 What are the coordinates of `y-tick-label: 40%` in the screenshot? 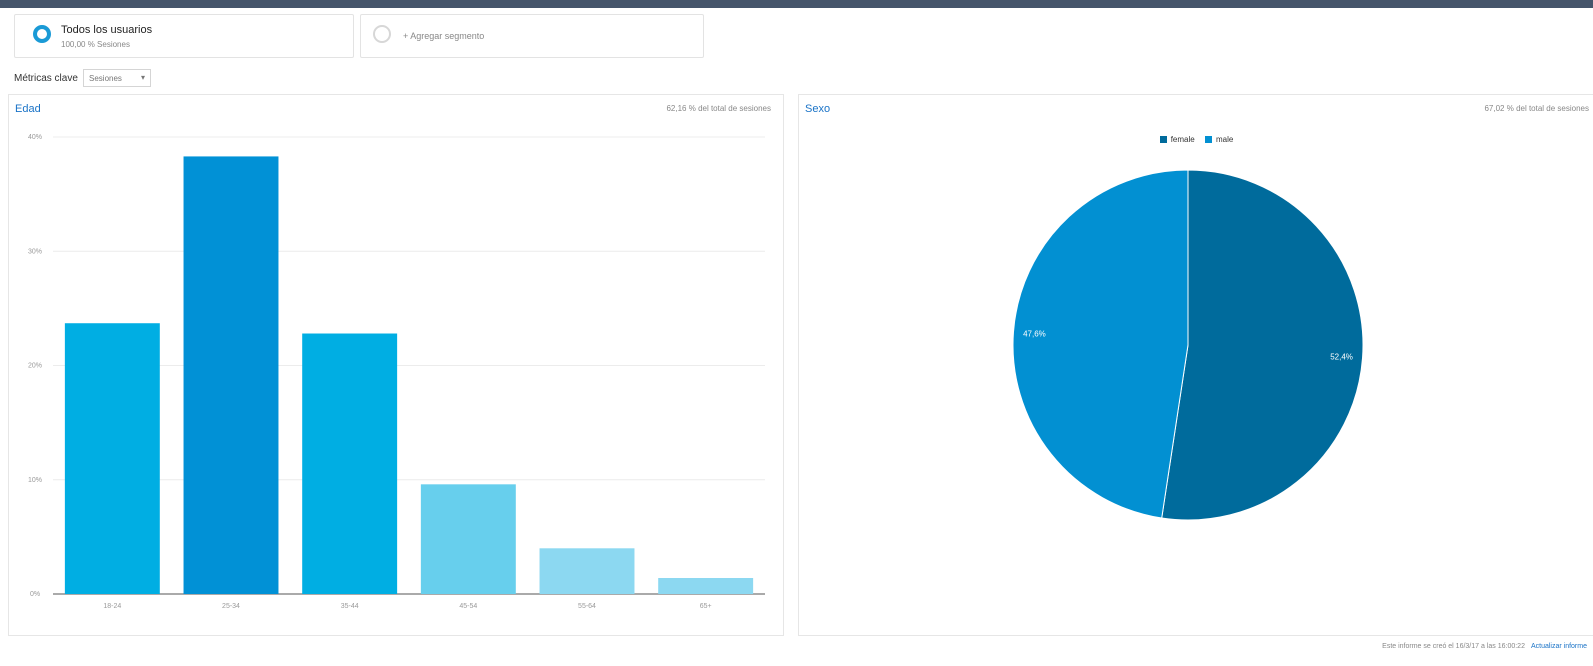 It's located at (35, 137).